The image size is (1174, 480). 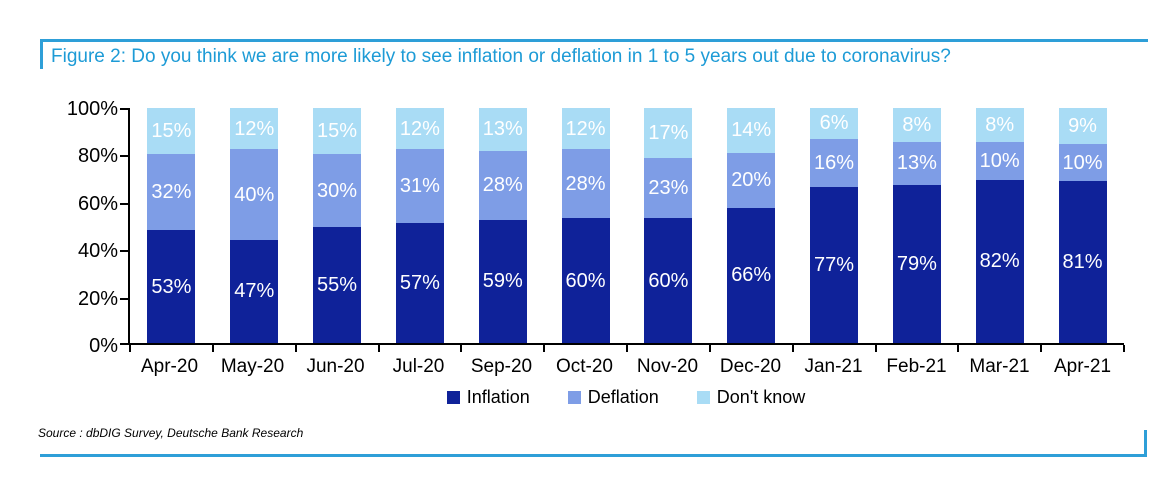 I want to click on bar-value-label: 40%, so click(x=254, y=194).